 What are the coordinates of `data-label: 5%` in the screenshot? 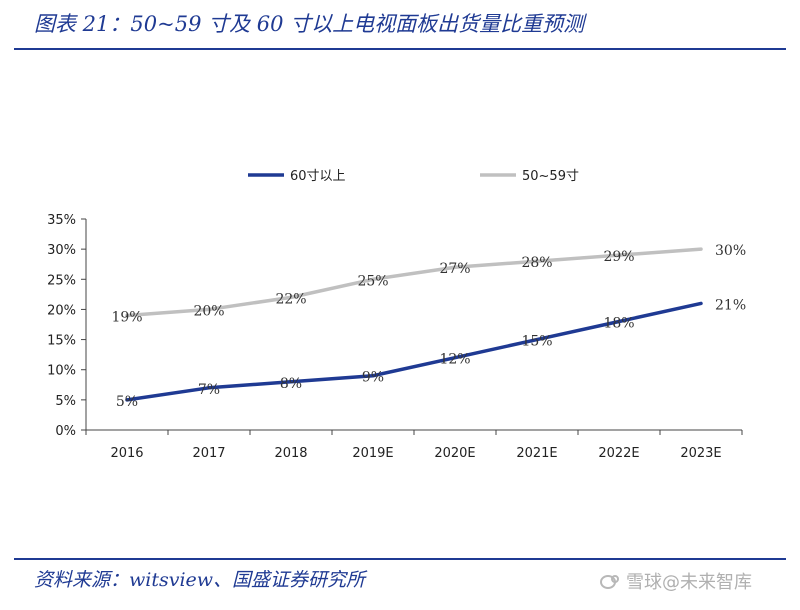 It's located at (127, 402).